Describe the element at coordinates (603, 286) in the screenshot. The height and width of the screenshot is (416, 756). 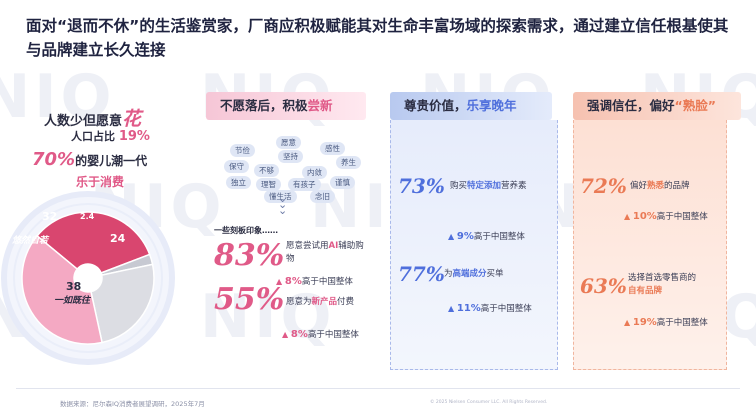
I see `col3-stat2-number: 63%` at that location.